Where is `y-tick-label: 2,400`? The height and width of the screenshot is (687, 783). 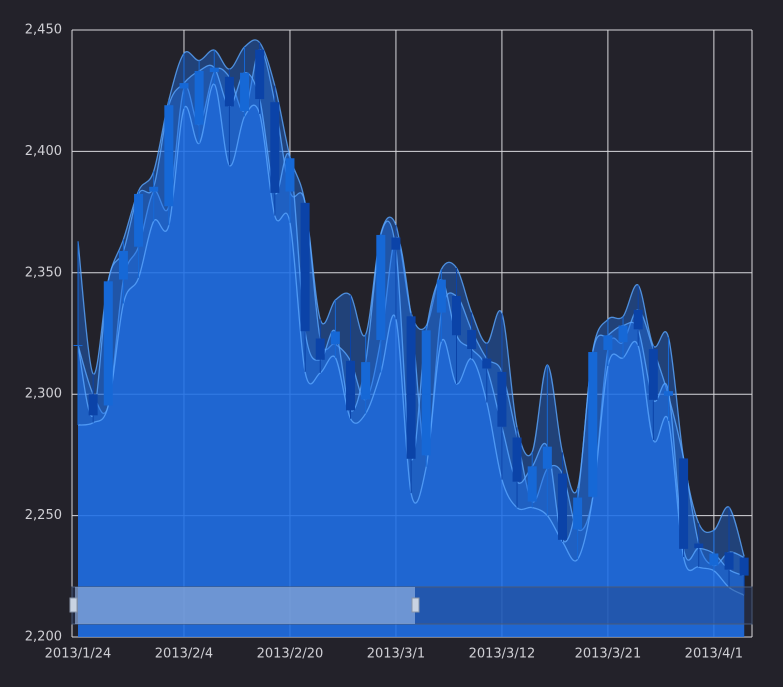
y-tick-label: 2,400 is located at coordinates (43, 151).